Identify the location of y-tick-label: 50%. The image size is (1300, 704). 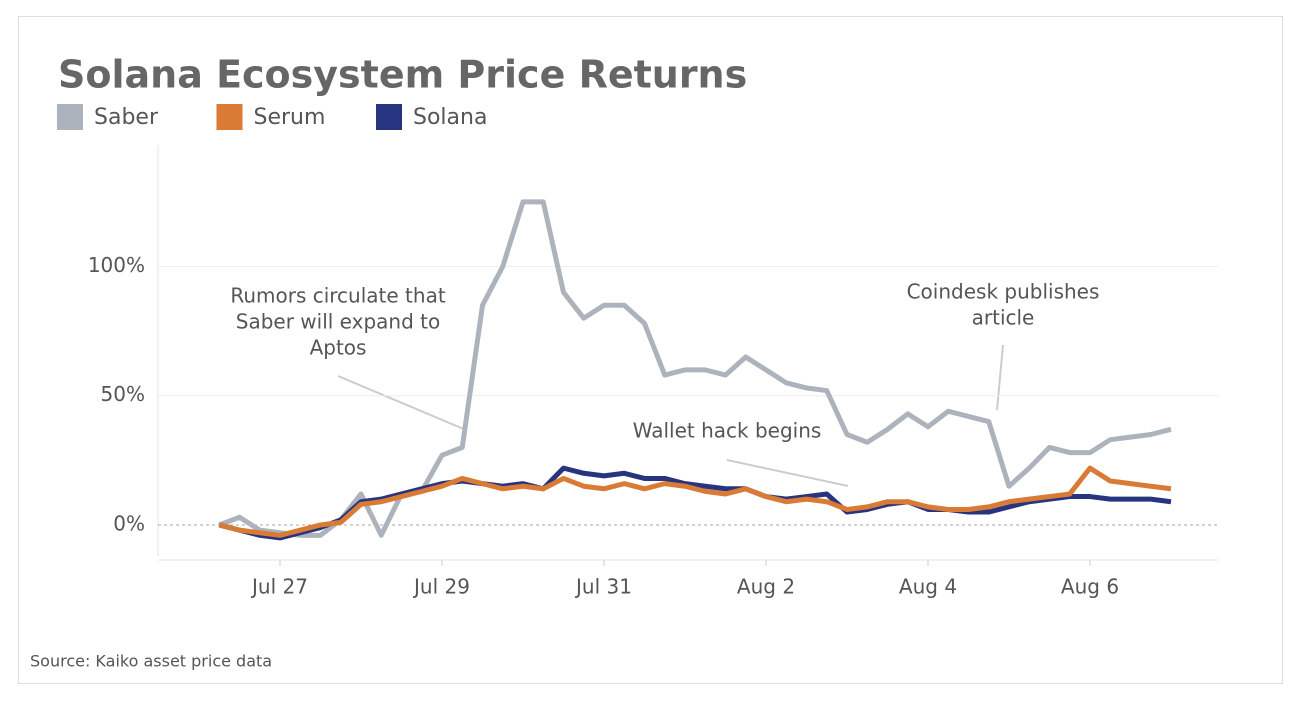
(123, 394).